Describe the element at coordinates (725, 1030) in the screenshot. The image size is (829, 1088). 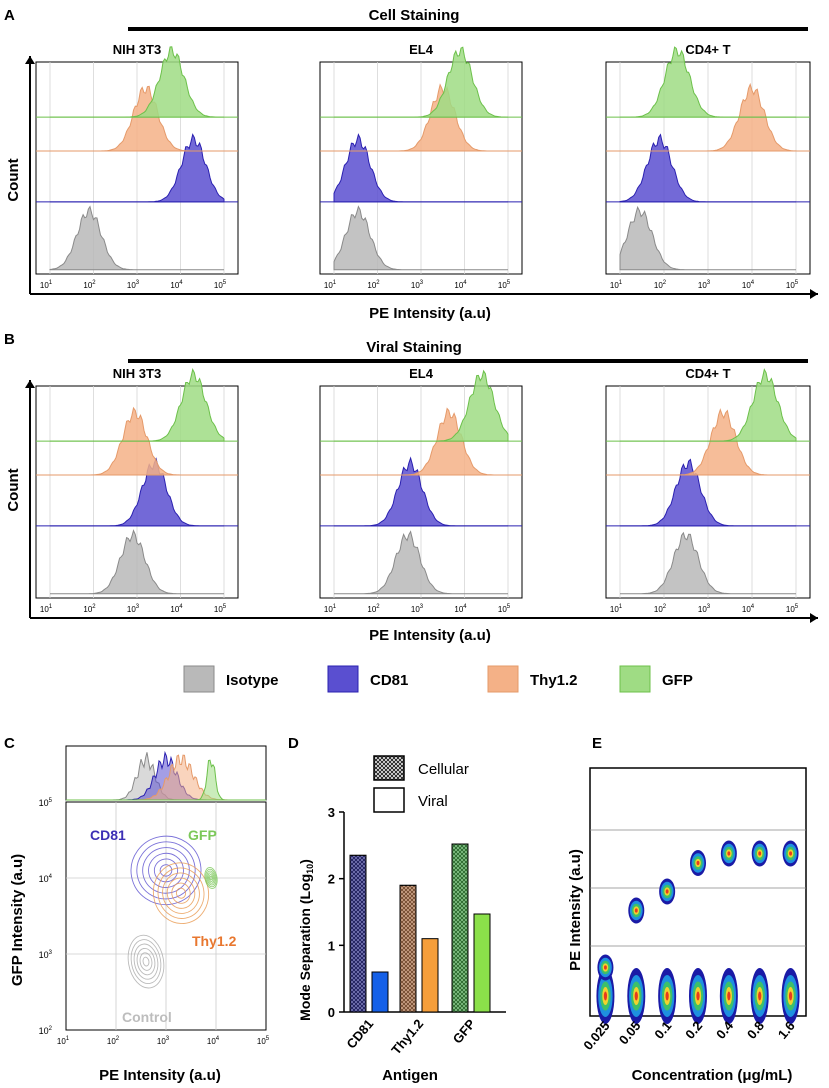
I see `x-tick-label: 0.4` at that location.